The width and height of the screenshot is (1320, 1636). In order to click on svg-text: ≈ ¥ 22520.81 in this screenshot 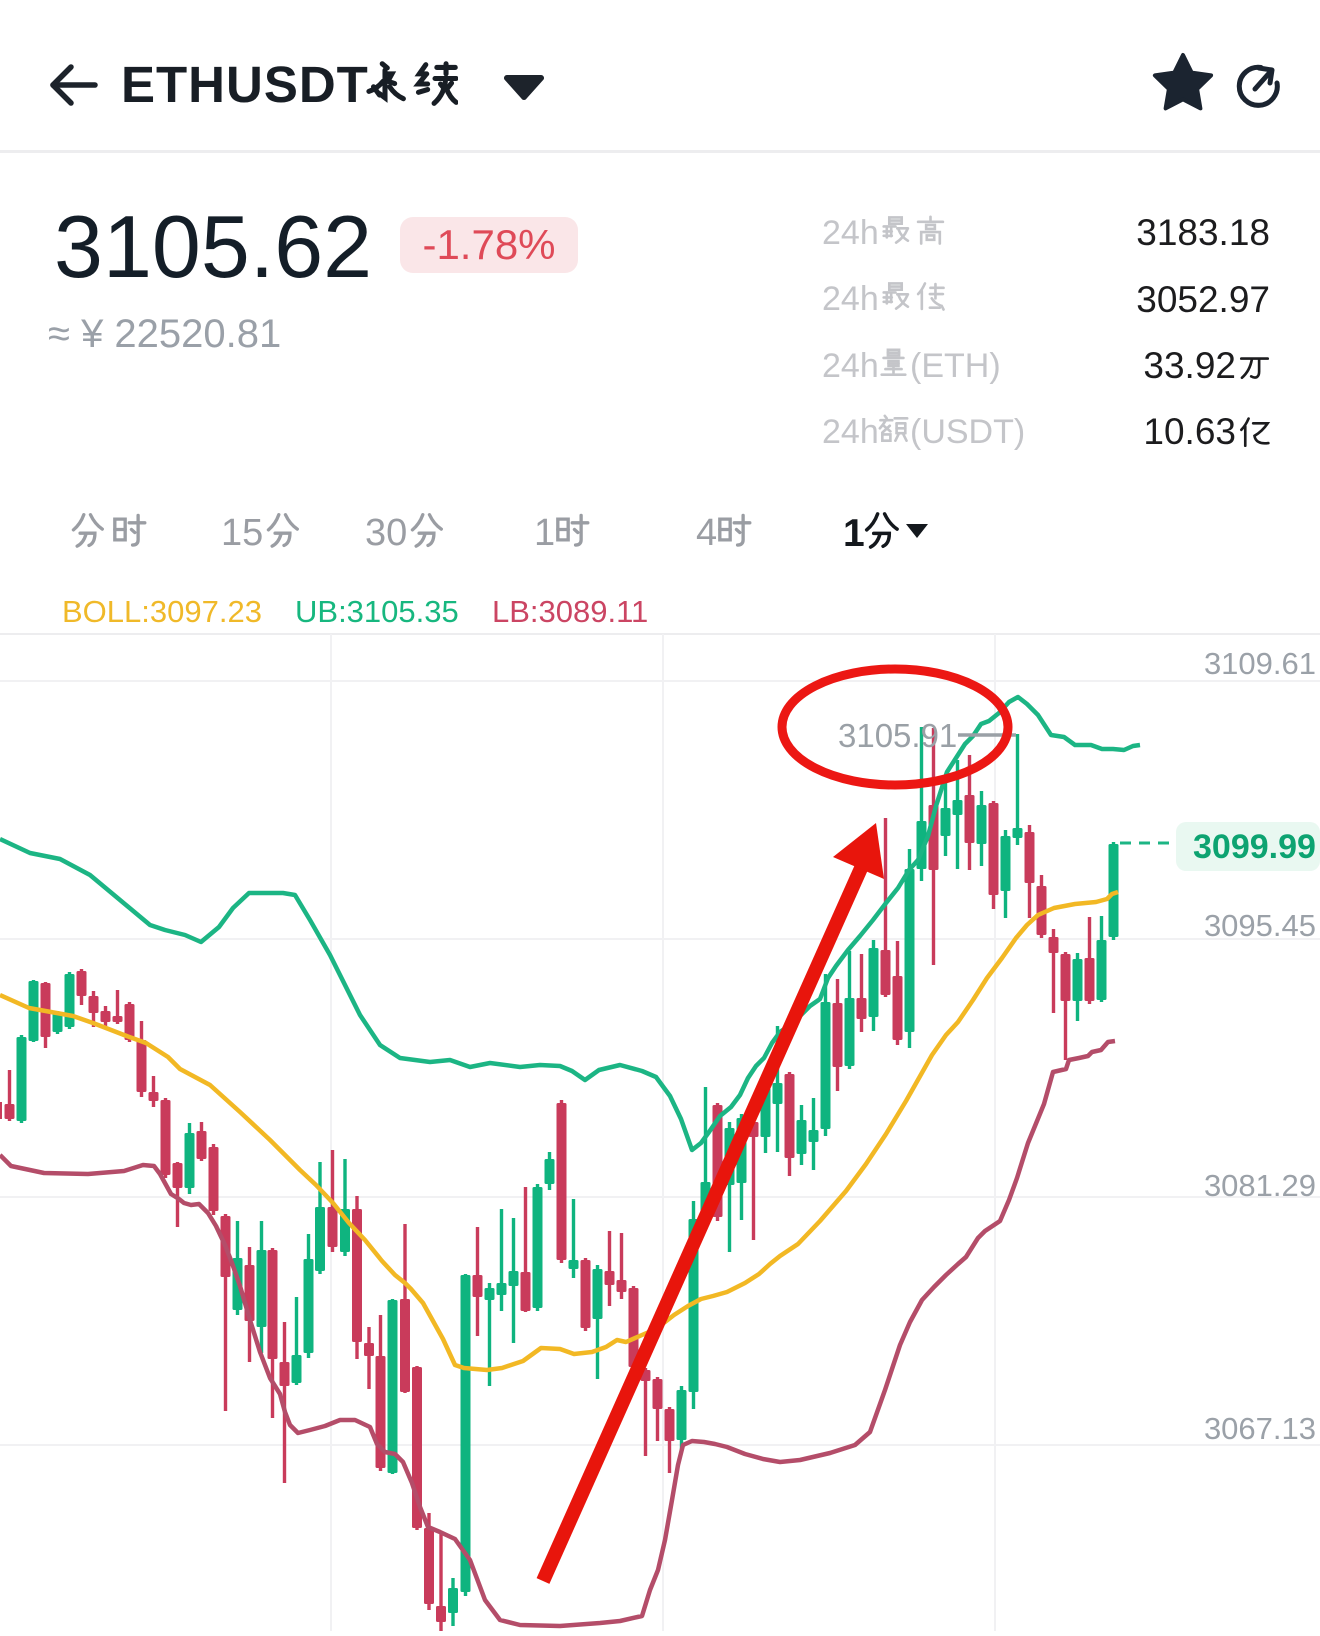, I will do `click(164, 334)`.